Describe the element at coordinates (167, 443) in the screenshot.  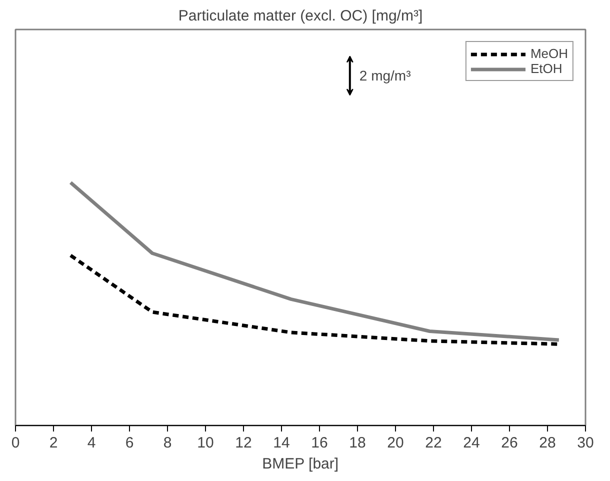
I see `x-tick-label: 8` at that location.